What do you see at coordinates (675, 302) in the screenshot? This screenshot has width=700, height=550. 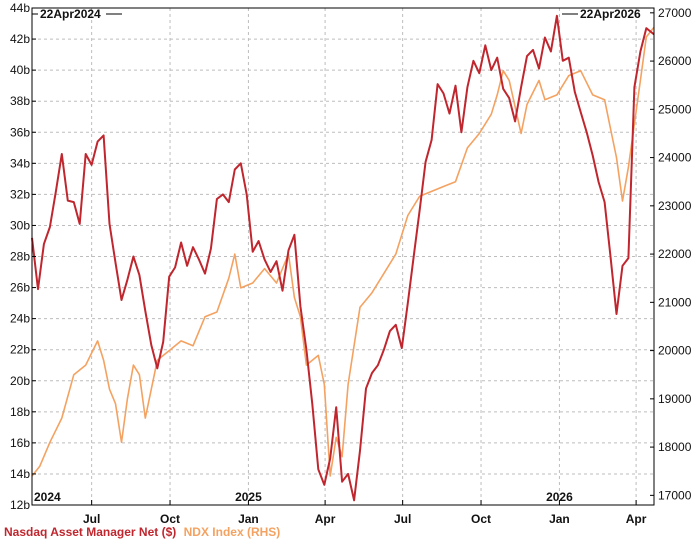 I see `right-tick-label: 21000` at bounding box center [675, 302].